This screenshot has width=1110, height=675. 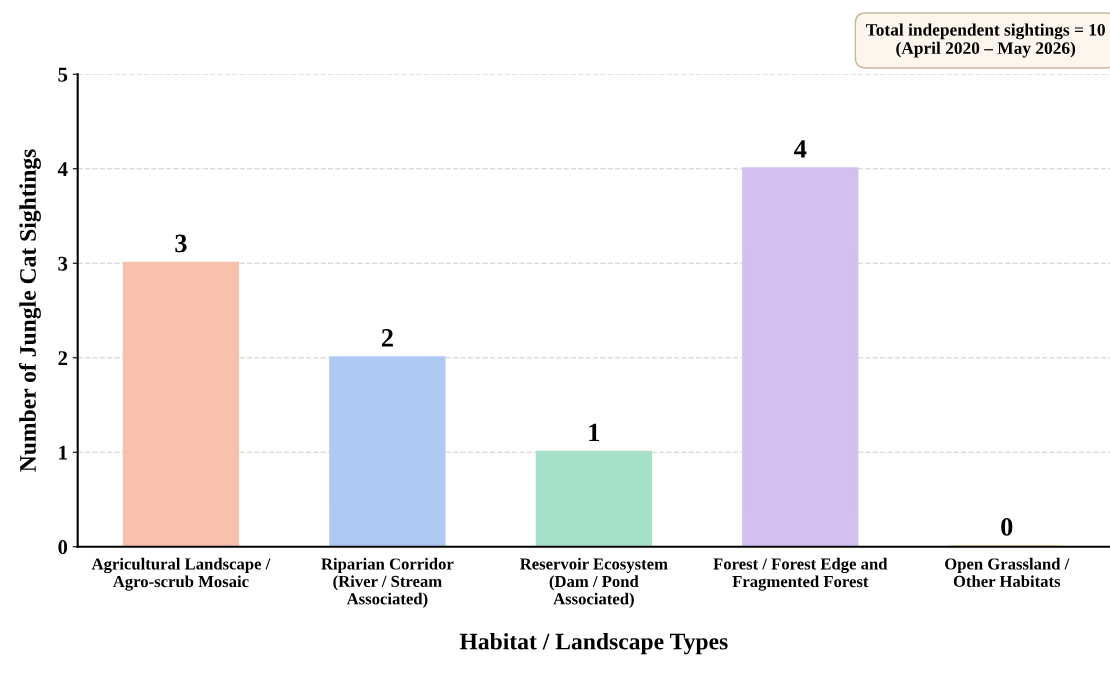 I want to click on y-tick-label: 4, so click(x=62, y=169).